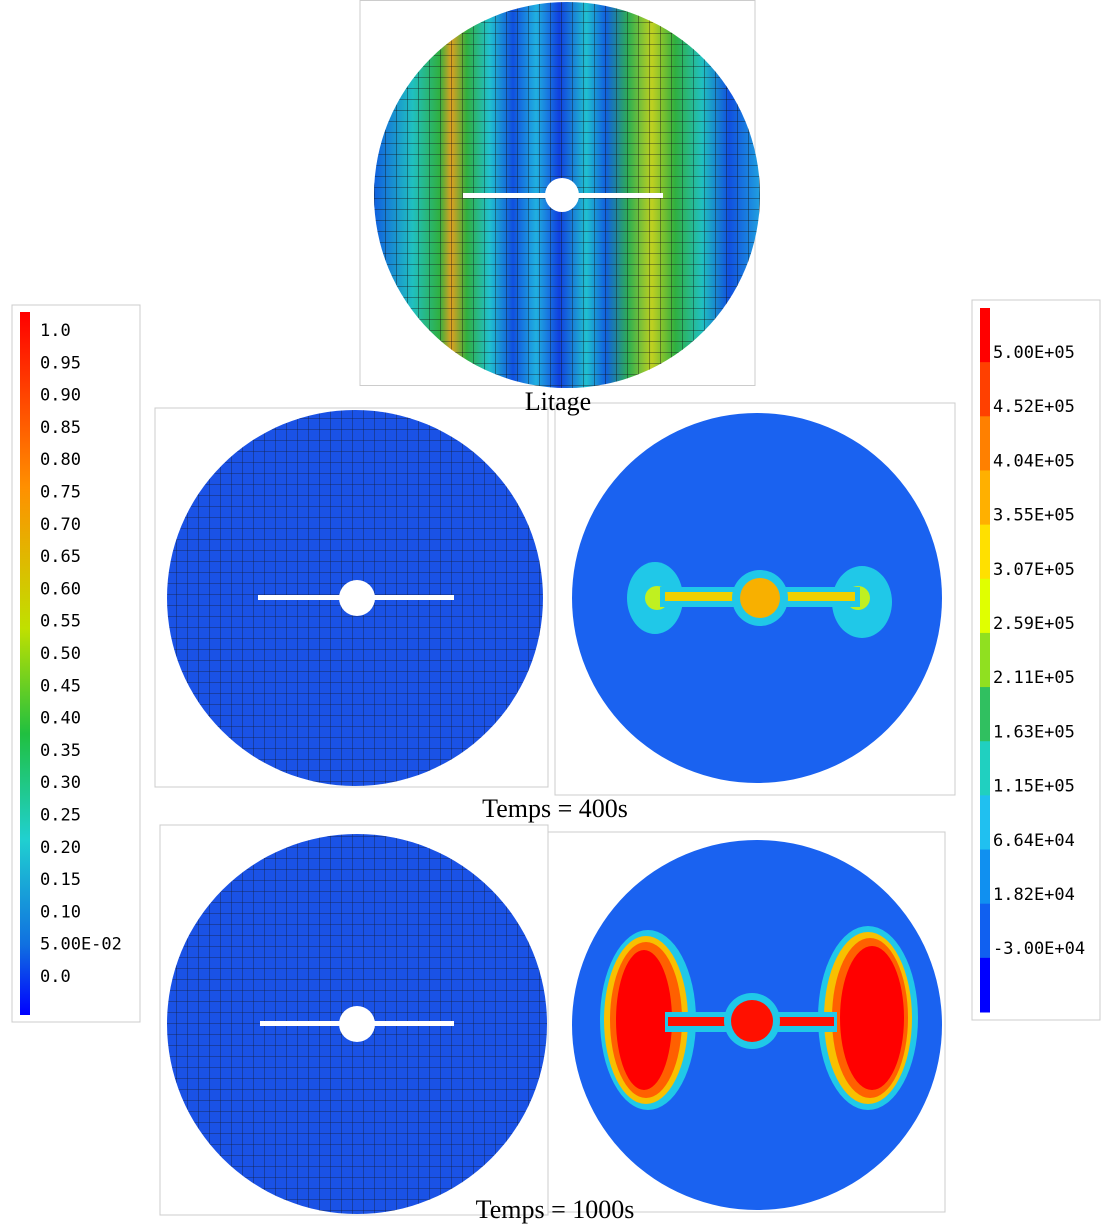 This screenshot has height=1228, width=1107. Describe the element at coordinates (25, 663) in the screenshot. I see `left-colorbar` at that location.